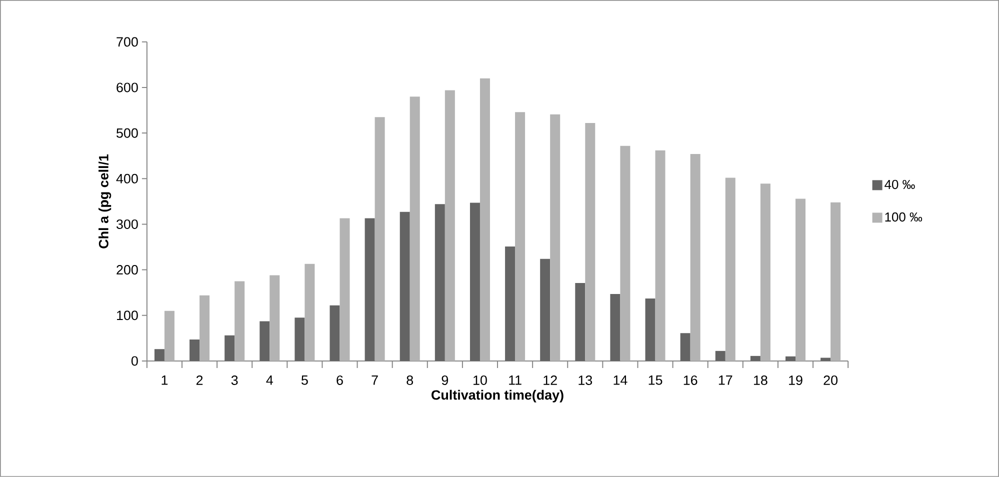  What do you see at coordinates (269, 380) in the screenshot?
I see `x-tick-label: 4` at bounding box center [269, 380].